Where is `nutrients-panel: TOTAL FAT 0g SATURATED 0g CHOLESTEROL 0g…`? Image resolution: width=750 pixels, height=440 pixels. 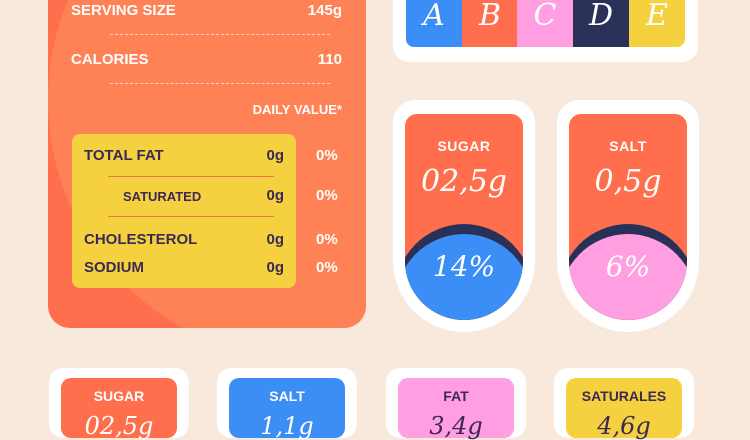 nutrients-panel: TOTAL FAT 0g SATURATED 0g CHOLESTEROL 0g… is located at coordinates (184, 211).